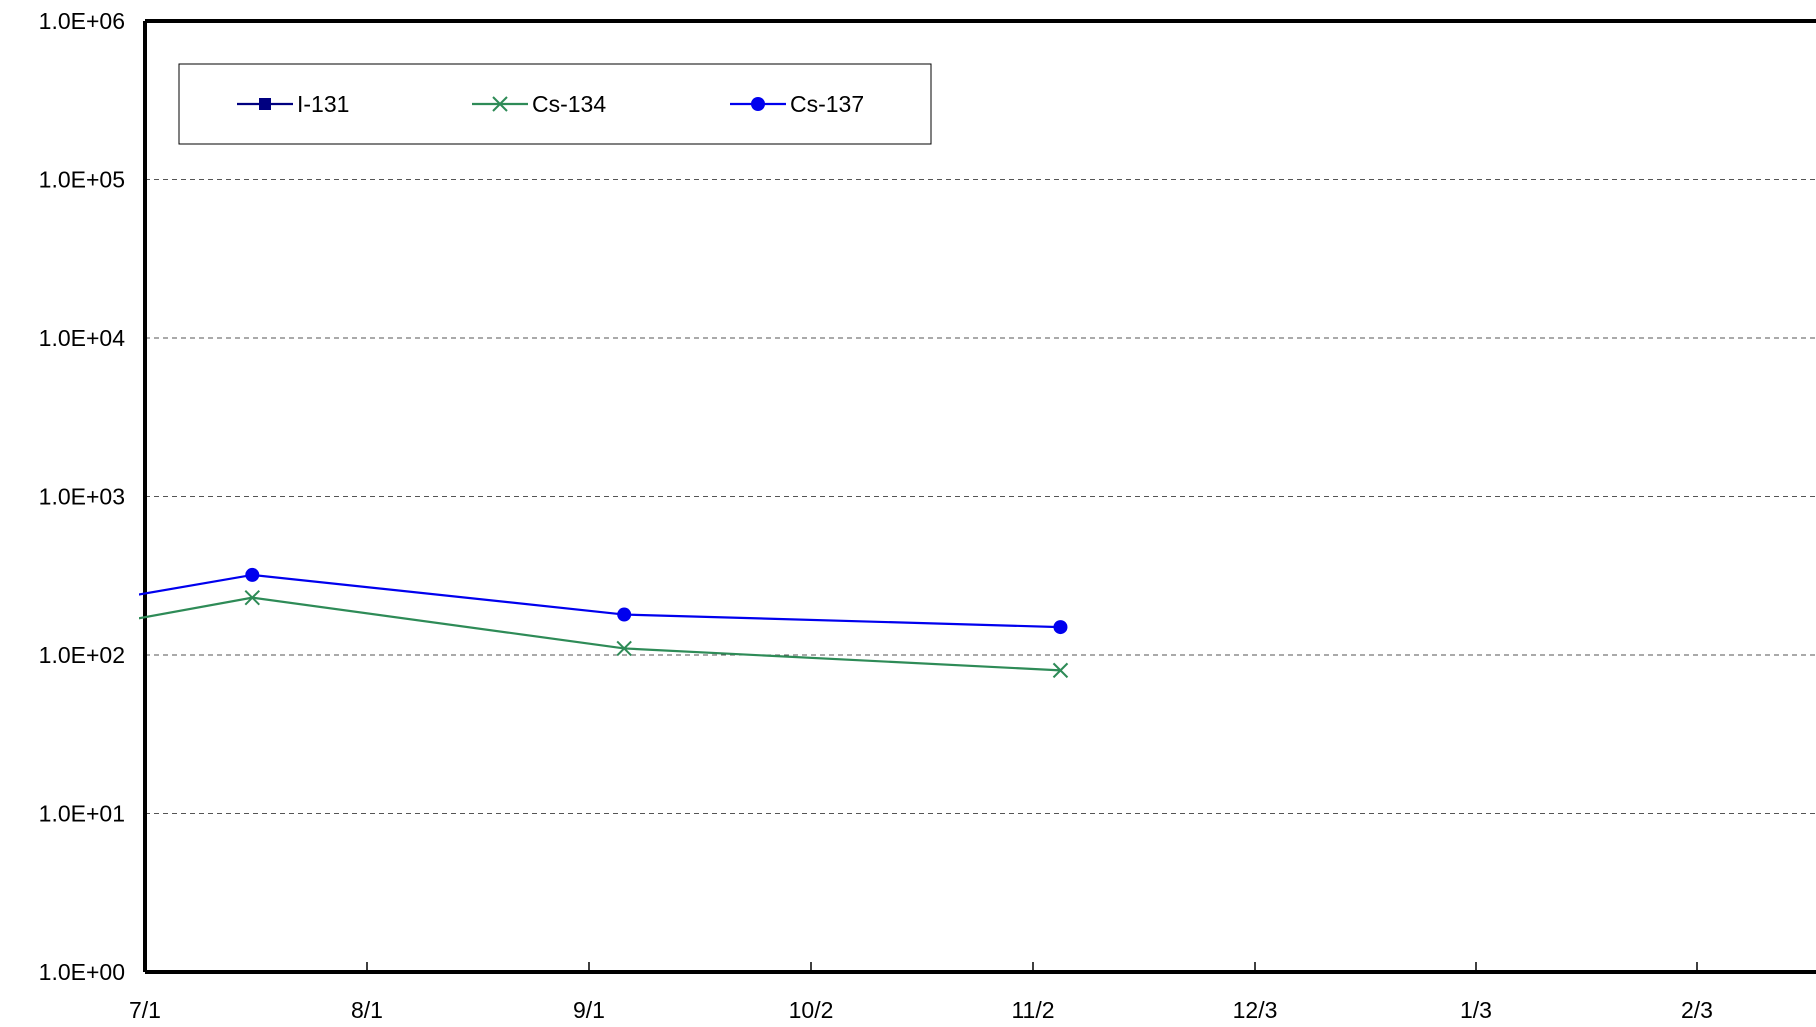  What do you see at coordinates (1697, 1010) in the screenshot?
I see `x-tick-label: 2/3` at bounding box center [1697, 1010].